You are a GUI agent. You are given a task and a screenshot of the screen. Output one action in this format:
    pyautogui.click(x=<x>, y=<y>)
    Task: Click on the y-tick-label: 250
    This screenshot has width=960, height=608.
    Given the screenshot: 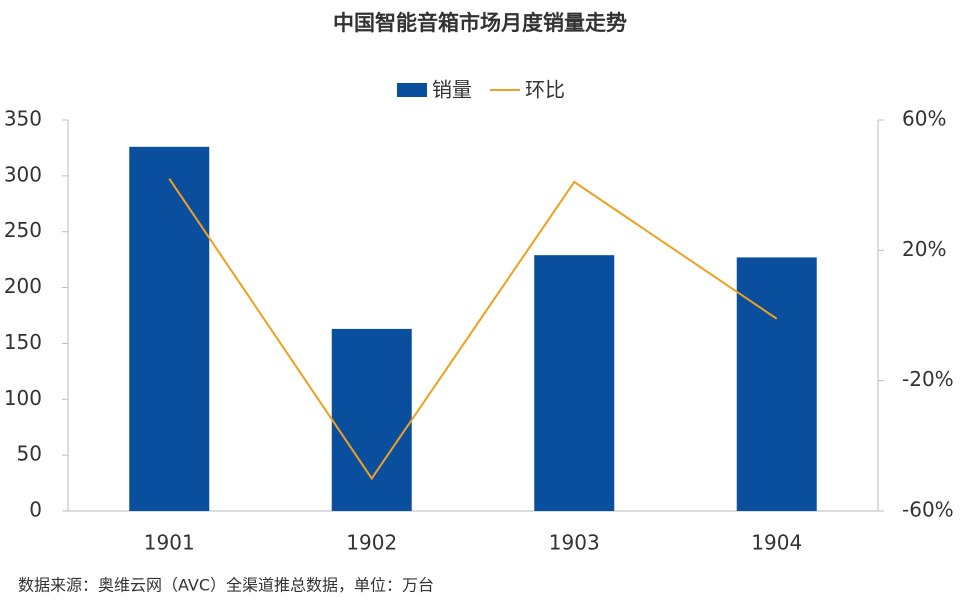 What is the action you would take?
    pyautogui.click(x=23, y=230)
    